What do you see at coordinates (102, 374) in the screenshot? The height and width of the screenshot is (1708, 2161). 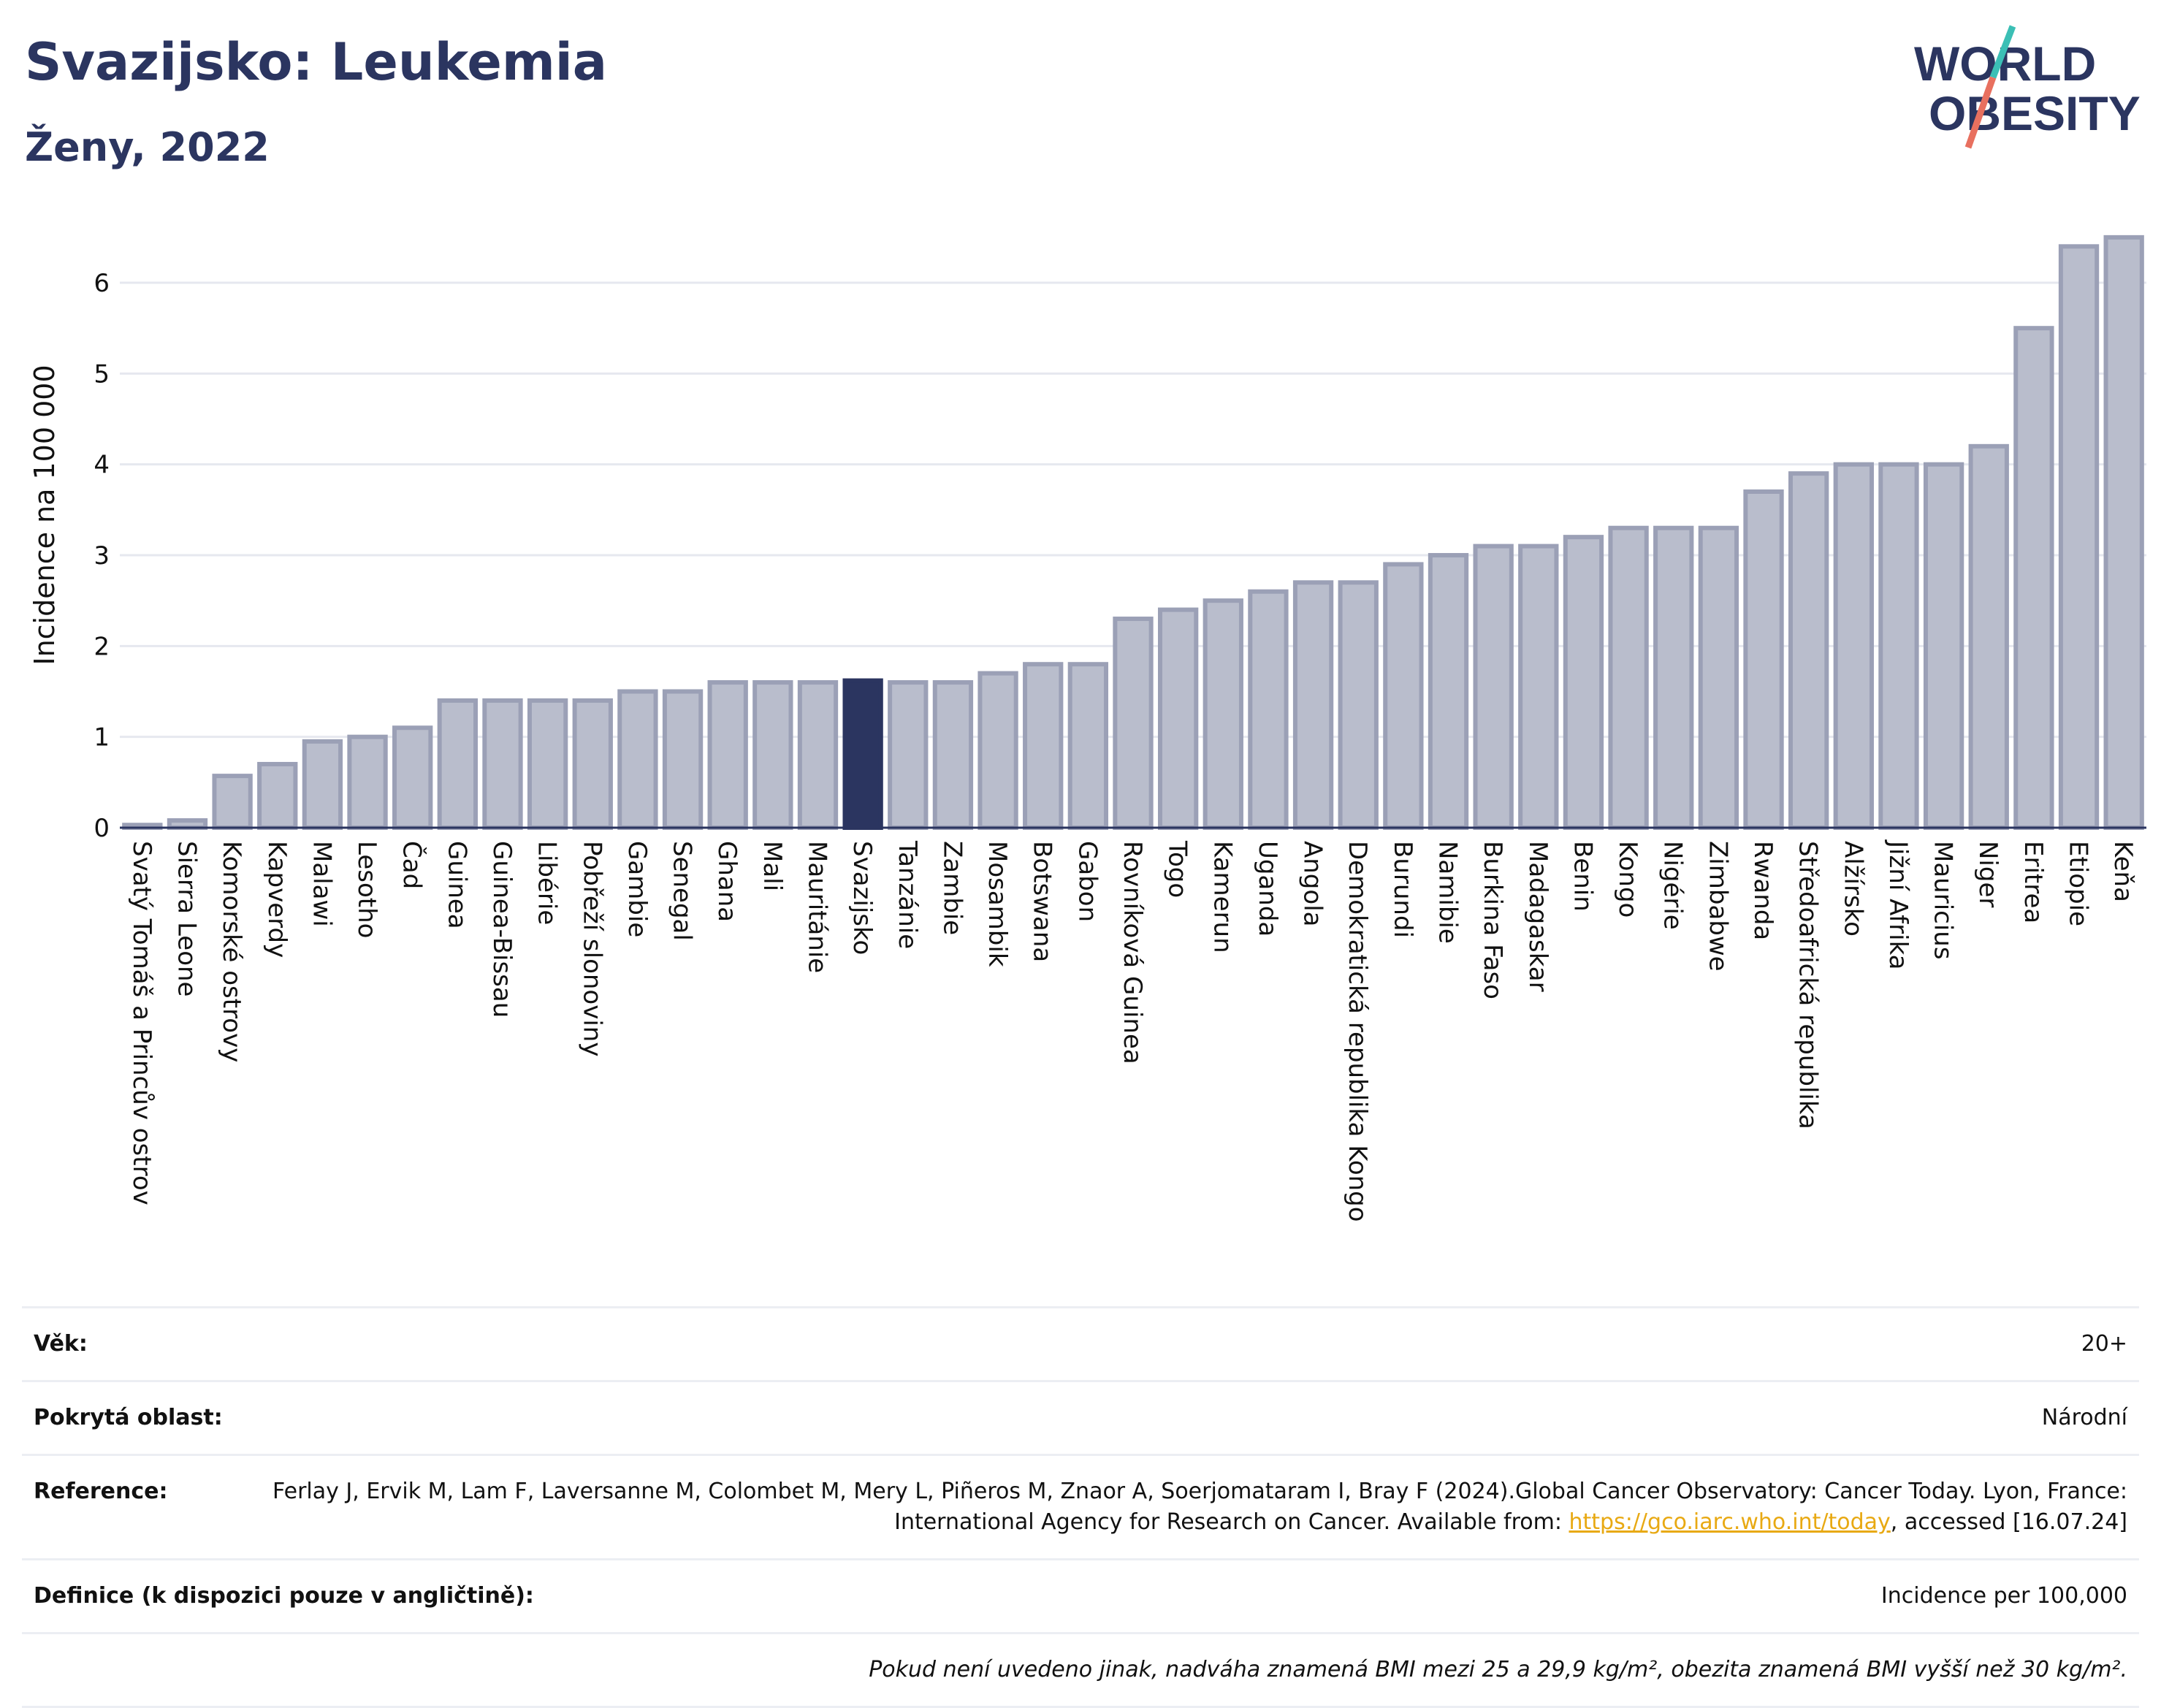 I see `y-tick-label: 5` at bounding box center [102, 374].